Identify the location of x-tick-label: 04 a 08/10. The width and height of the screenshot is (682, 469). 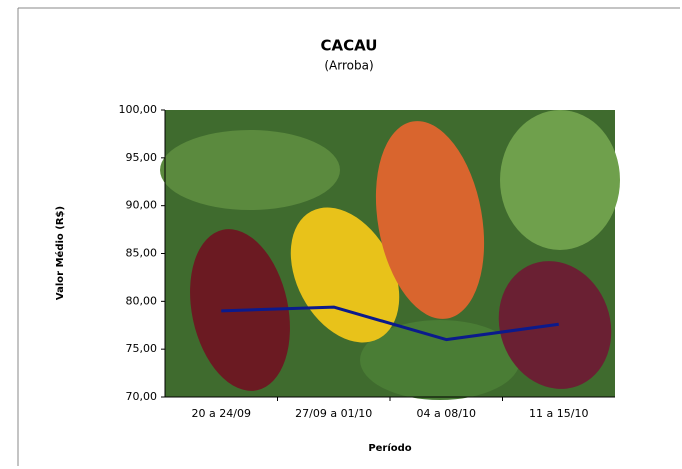
(446, 413).